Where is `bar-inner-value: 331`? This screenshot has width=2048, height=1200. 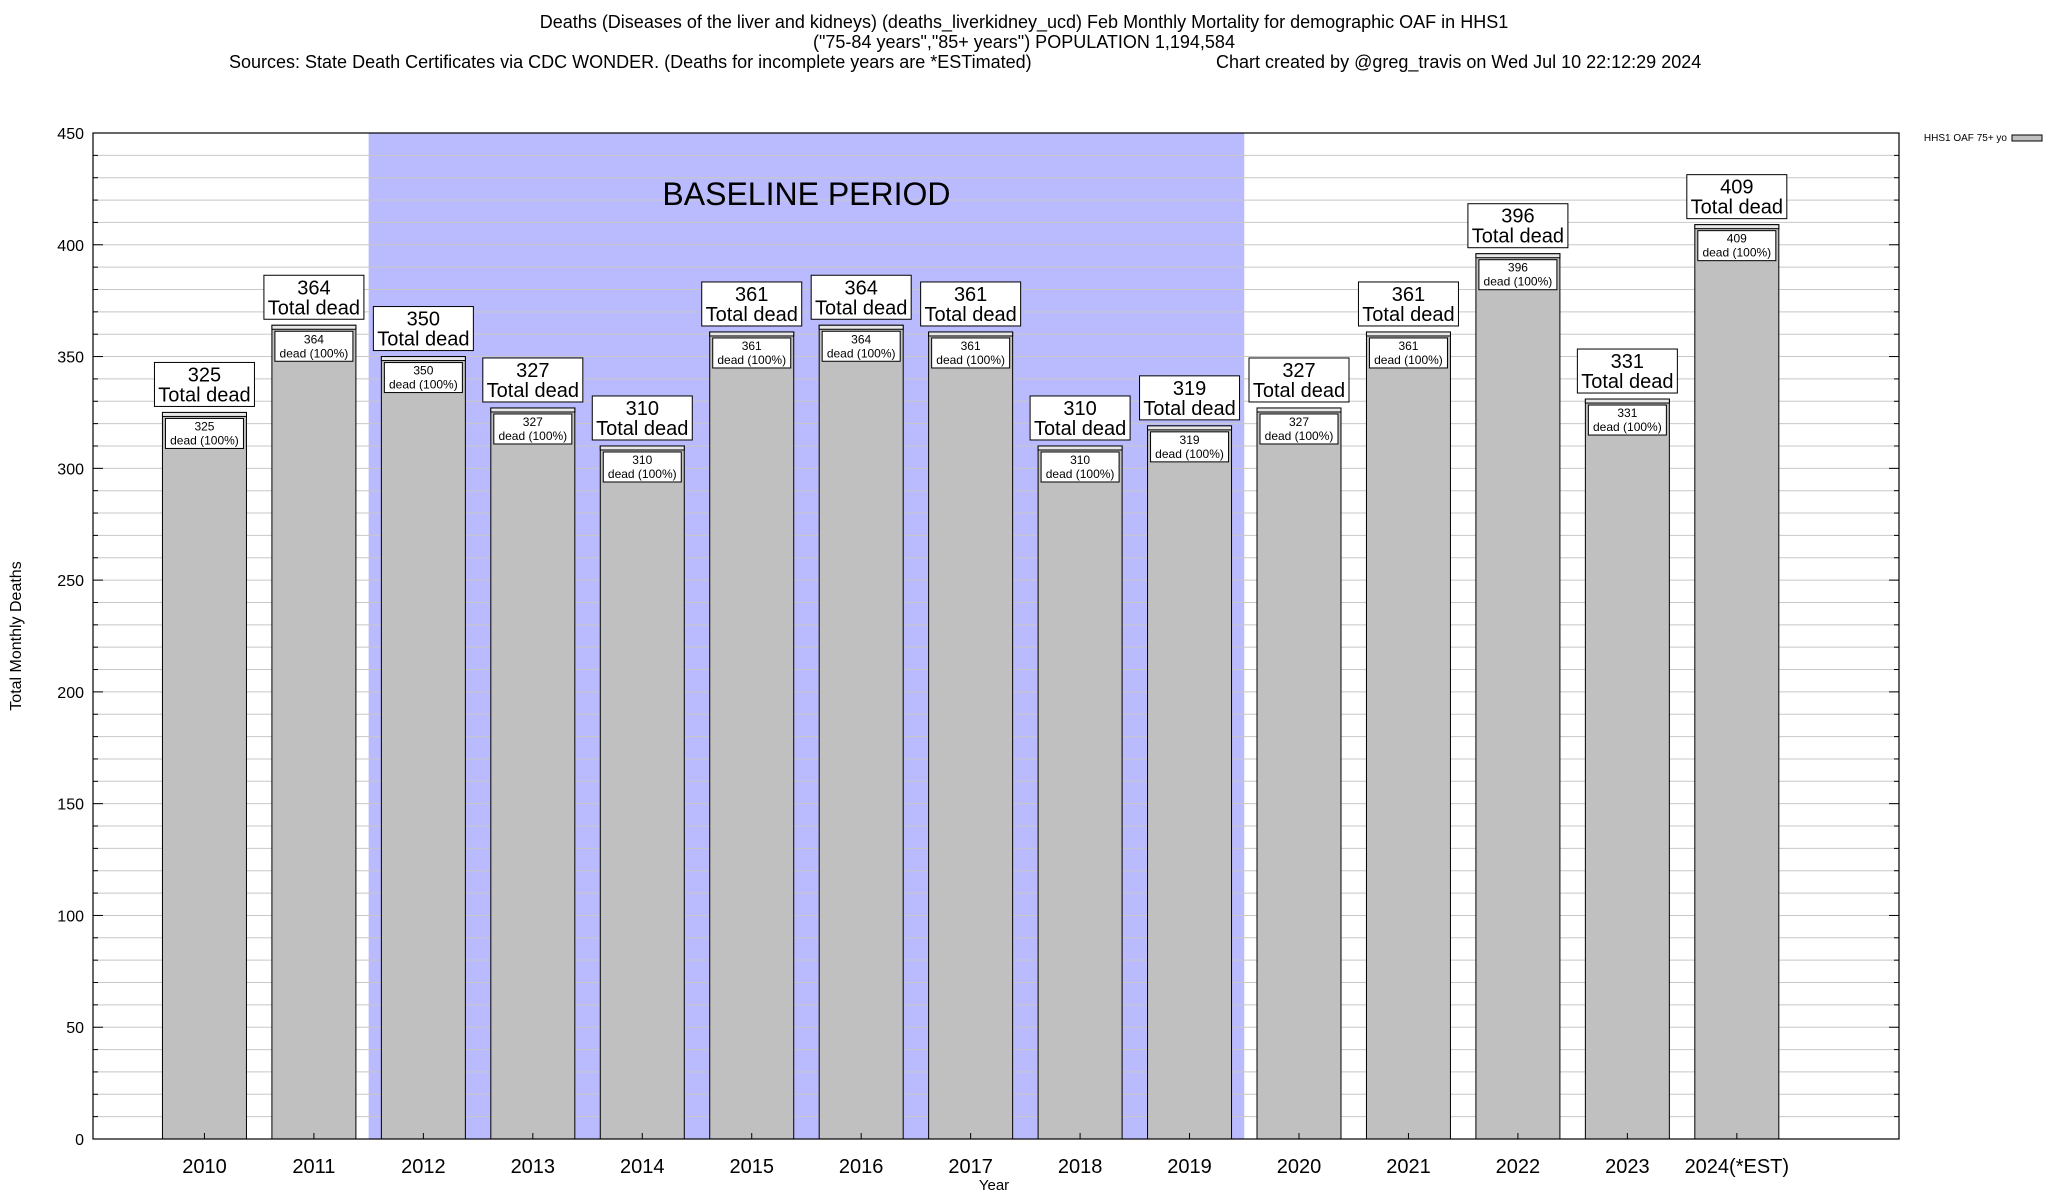
bar-inner-value: 331 is located at coordinates (1627, 413).